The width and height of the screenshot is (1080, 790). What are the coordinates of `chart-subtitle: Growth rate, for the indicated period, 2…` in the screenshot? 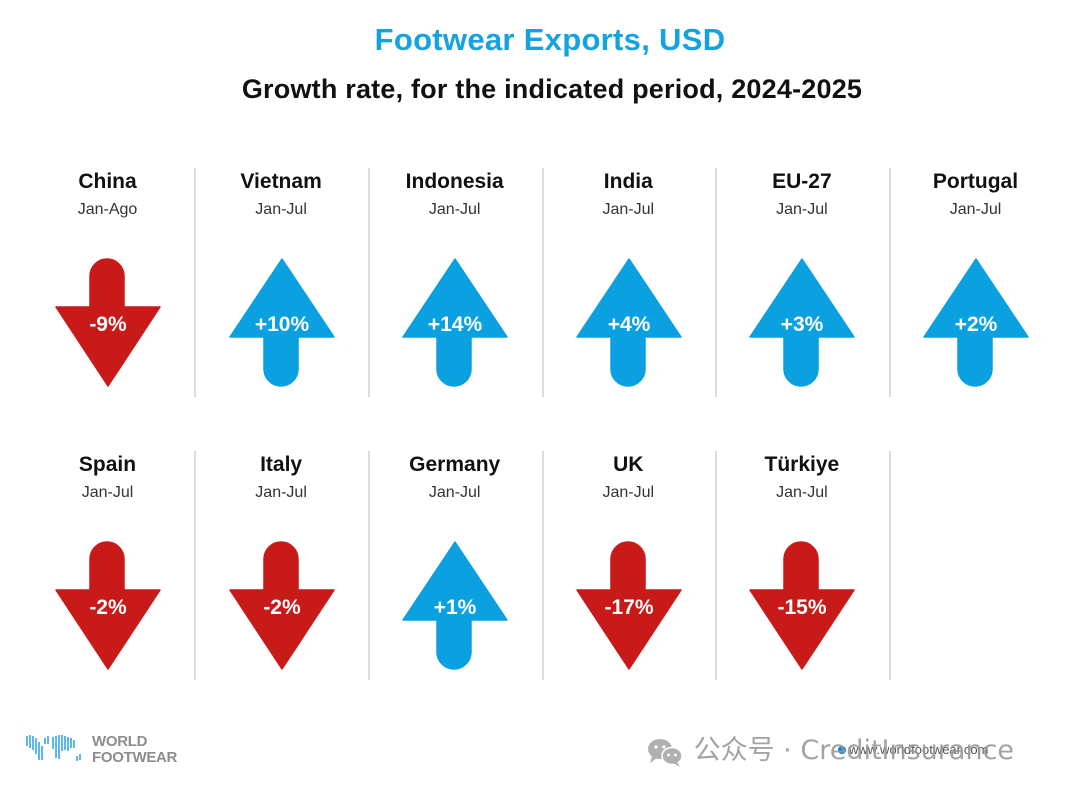 It's located at (552, 89).